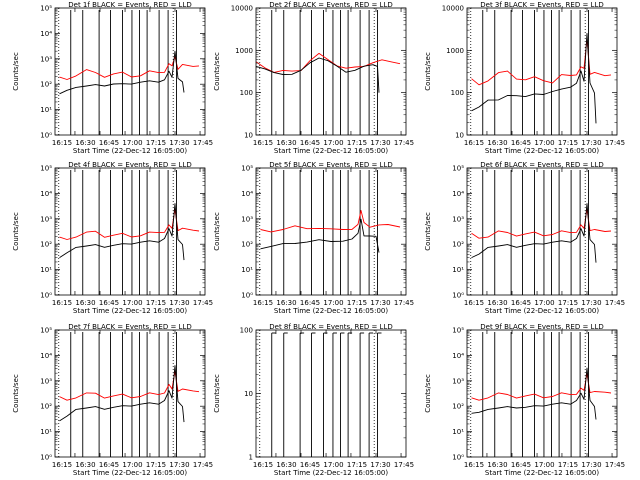 Image resolution: width=640 pixels, height=480 pixels. Describe the element at coordinates (541, 165) in the screenshot. I see `panel-title: Det 6f BLACK = Events, RED = LLD` at that location.